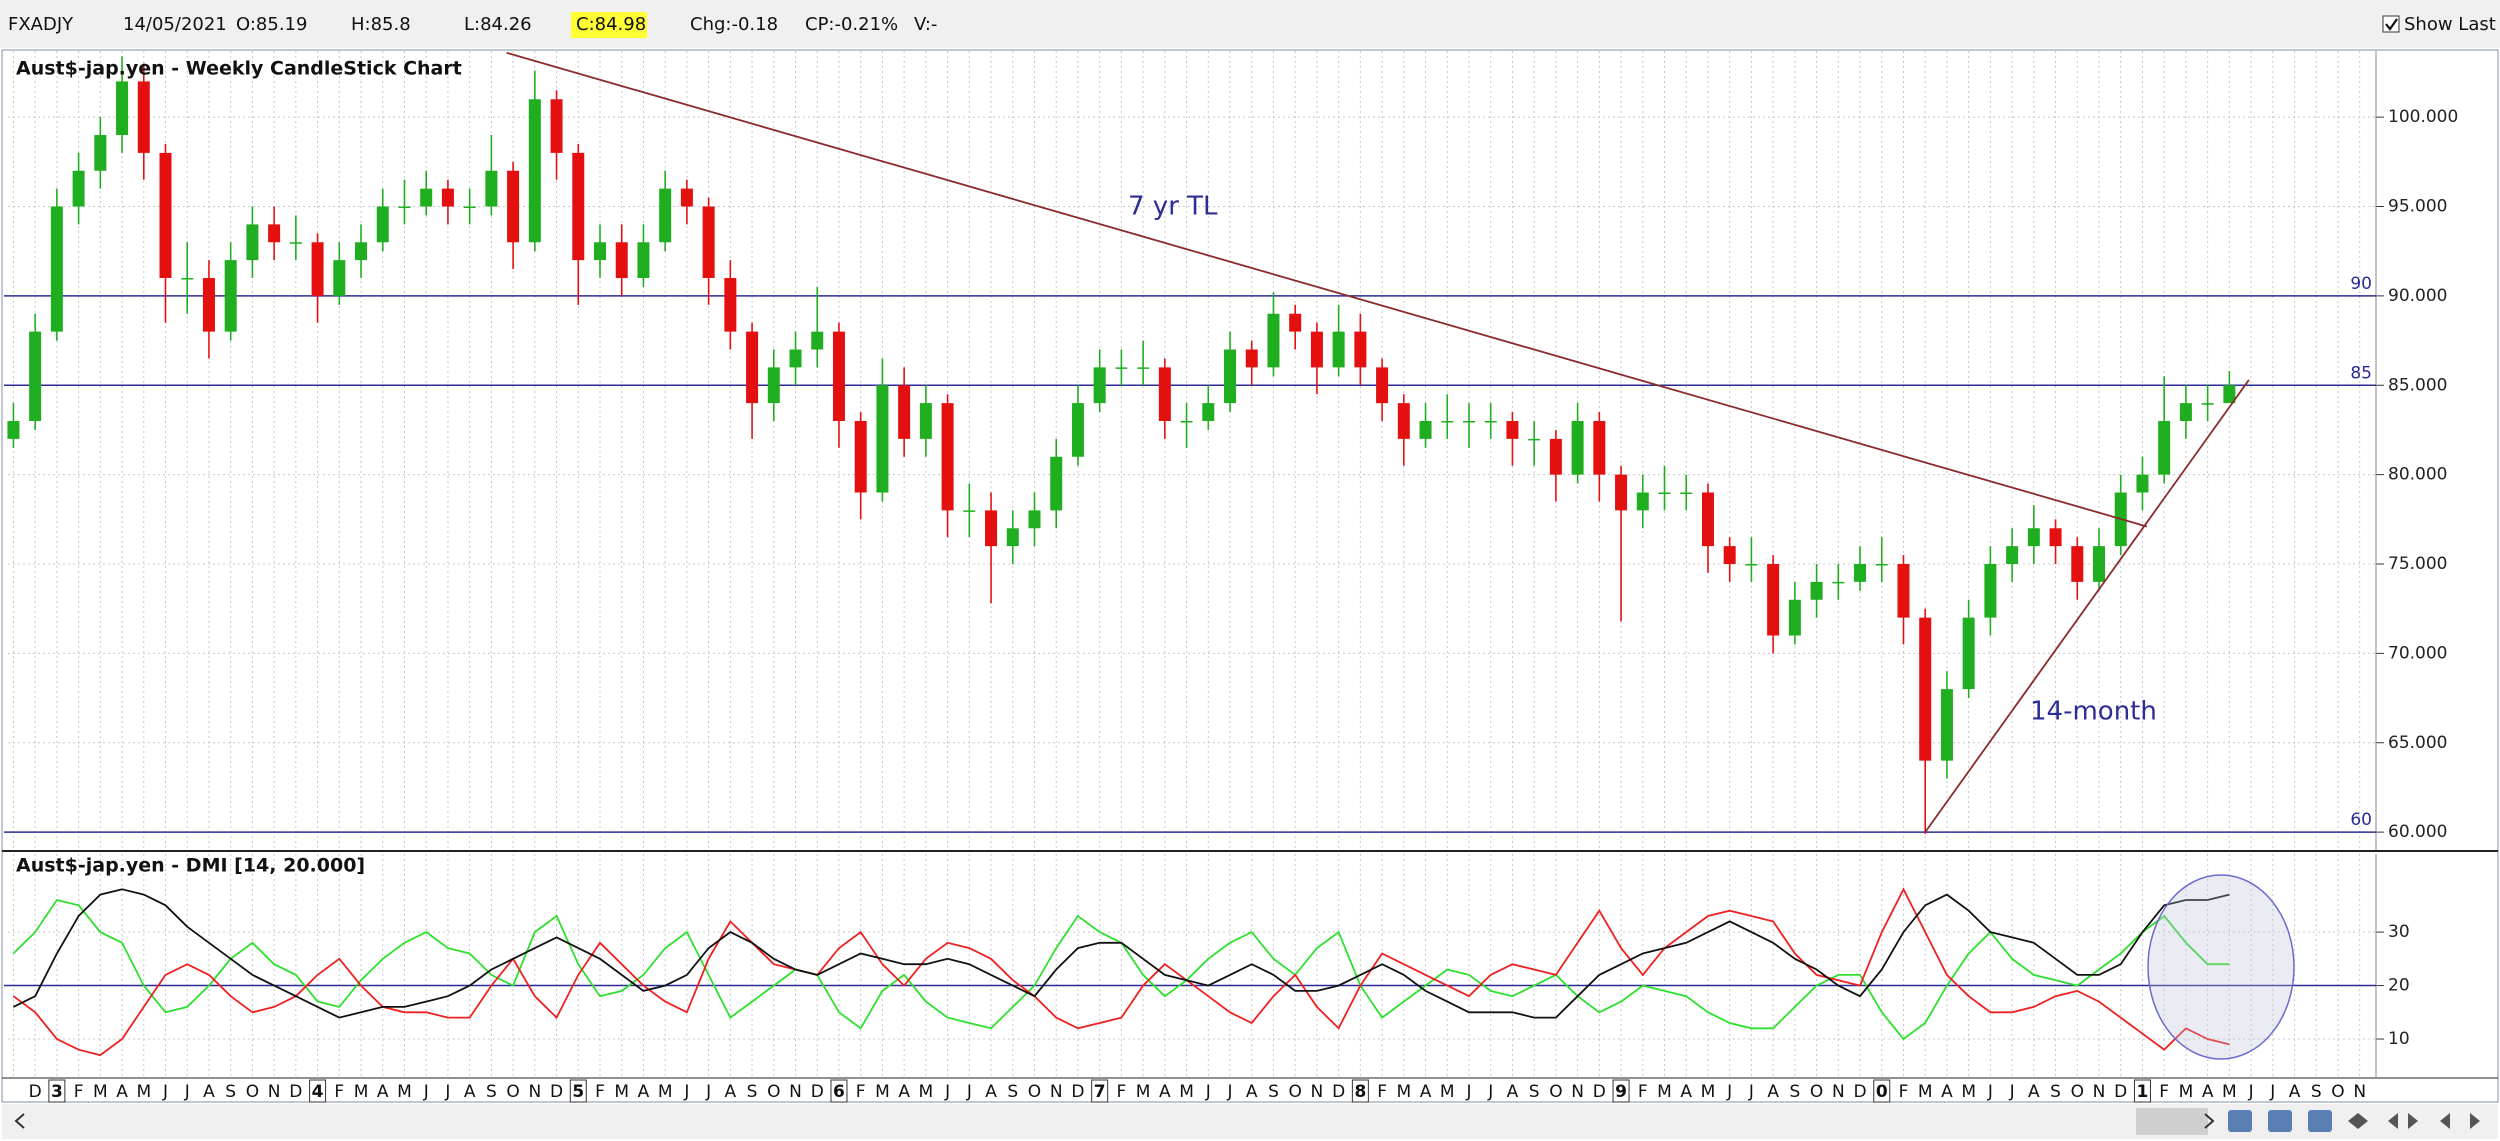 The height and width of the screenshot is (1141, 2500). What do you see at coordinates (2450, 24) in the screenshot?
I see `show-last: Show Last` at bounding box center [2450, 24].